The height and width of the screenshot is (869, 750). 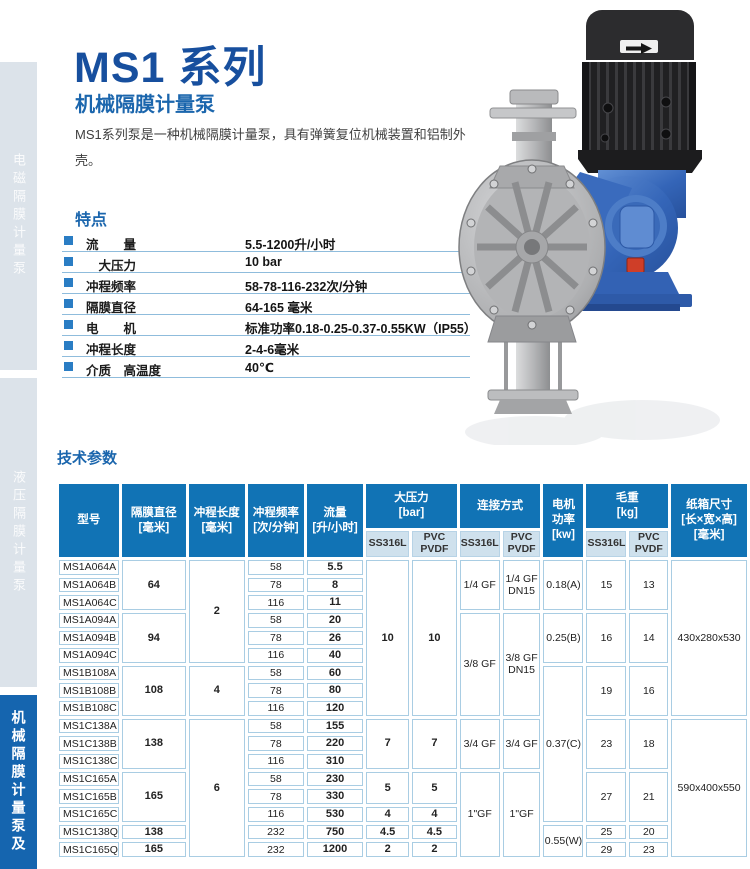 What do you see at coordinates (89, 691) in the screenshot?
I see `table-cell: MS1B108B` at bounding box center [89, 691].